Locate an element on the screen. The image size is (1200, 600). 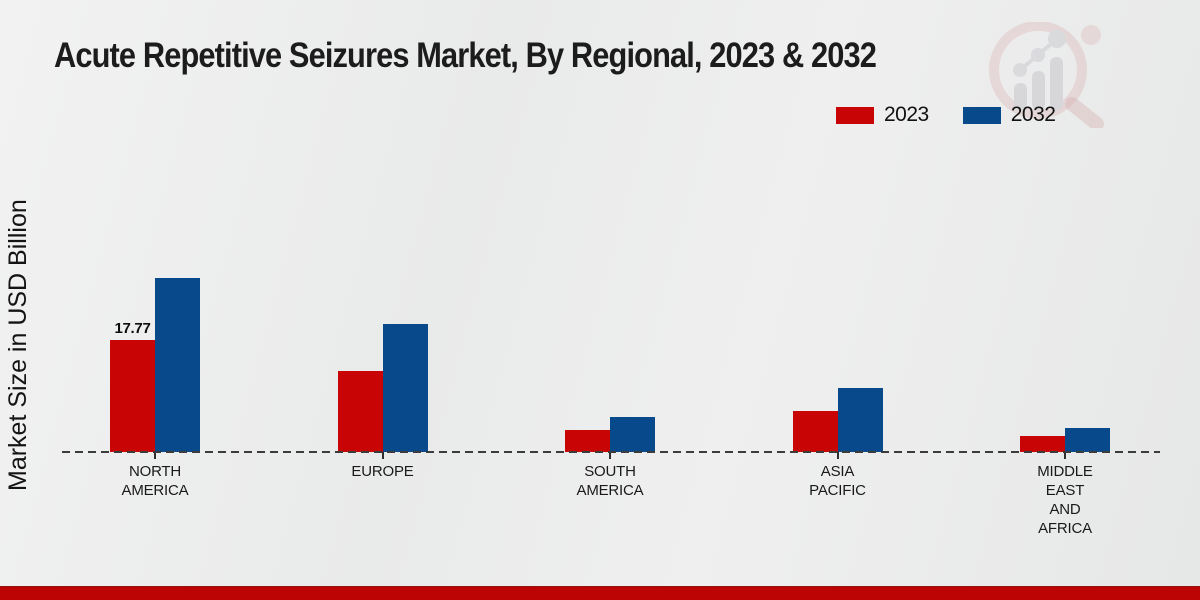
legend-label-2023: 2023 is located at coordinates (906, 114).